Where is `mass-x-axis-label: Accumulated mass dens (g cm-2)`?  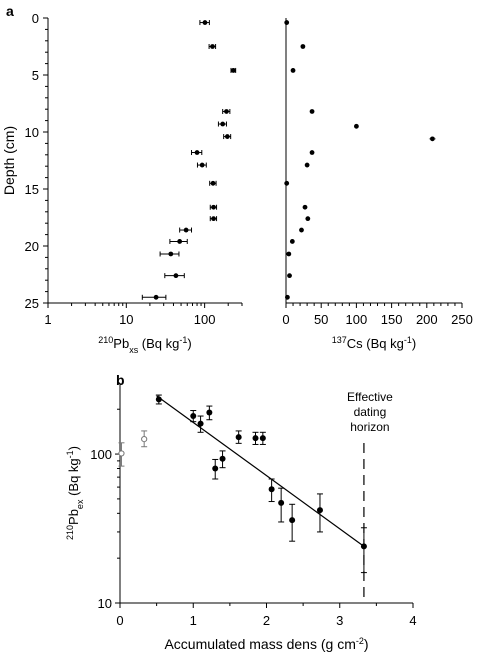
mass-x-axis-label: Accumulated mass dens (g cm-2) is located at coordinates (266, 644).